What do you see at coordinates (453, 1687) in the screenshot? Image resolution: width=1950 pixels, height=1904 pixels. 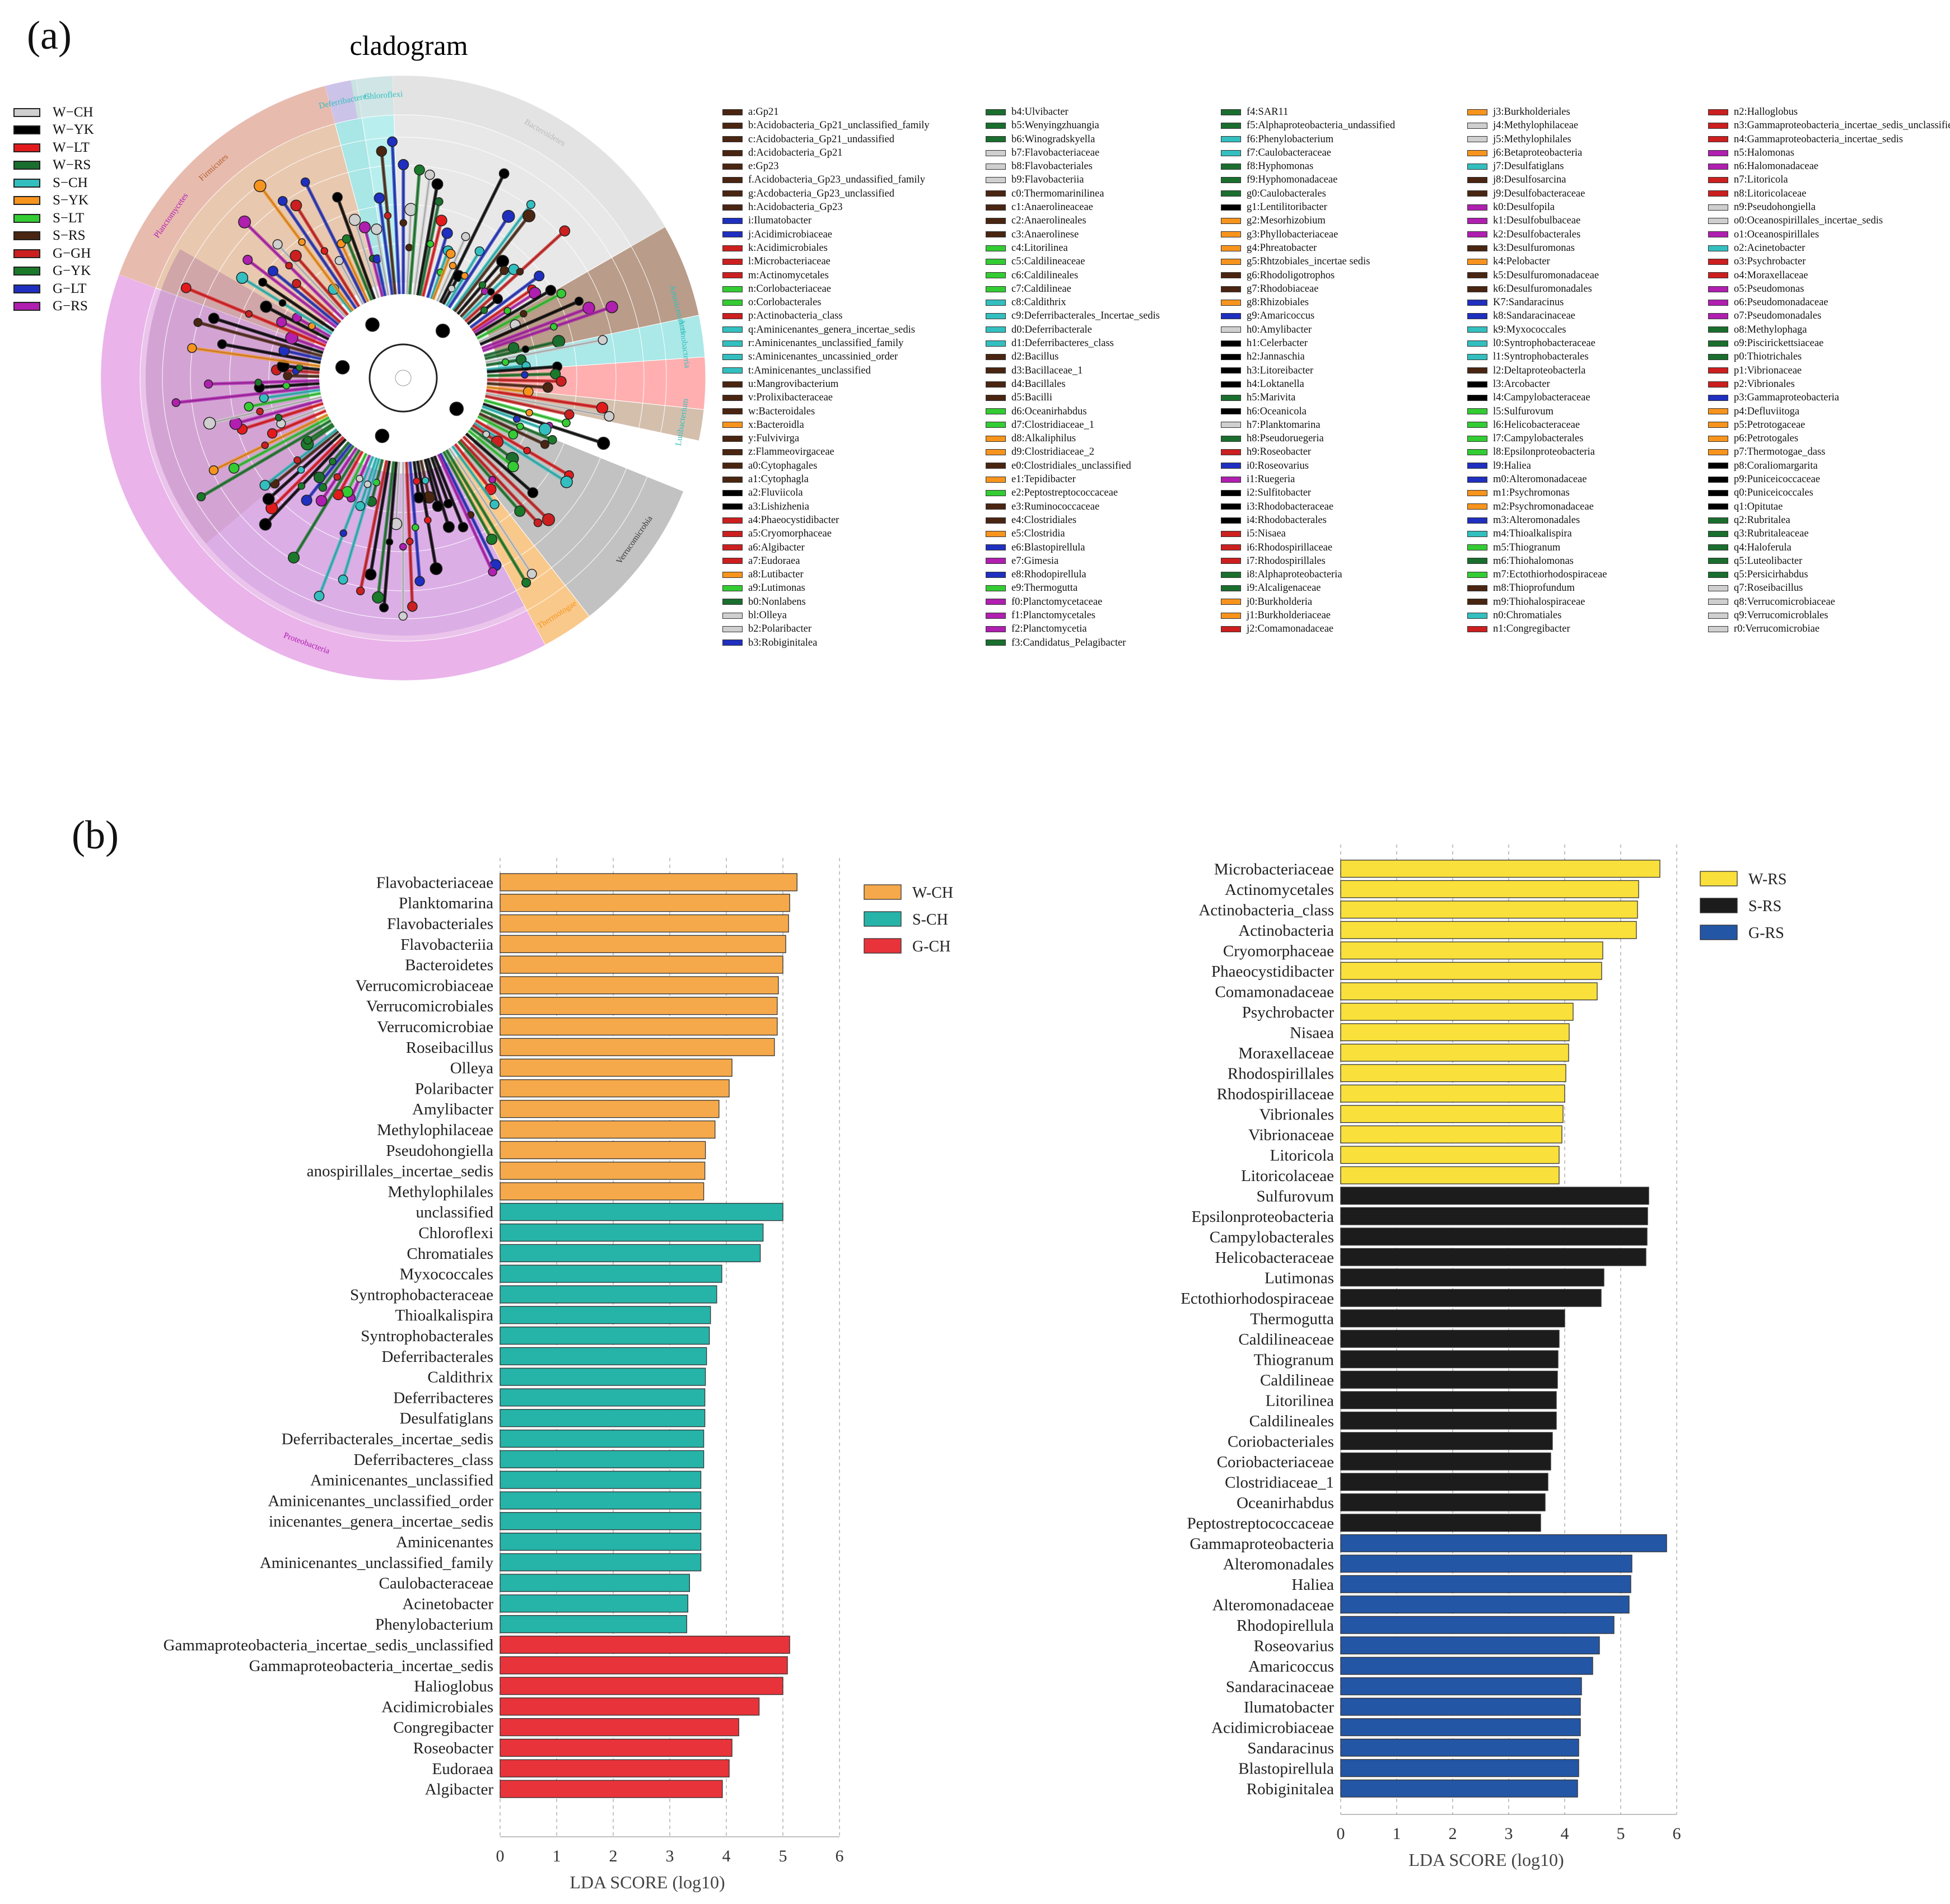 I see `category-label: Halioglobus` at bounding box center [453, 1687].